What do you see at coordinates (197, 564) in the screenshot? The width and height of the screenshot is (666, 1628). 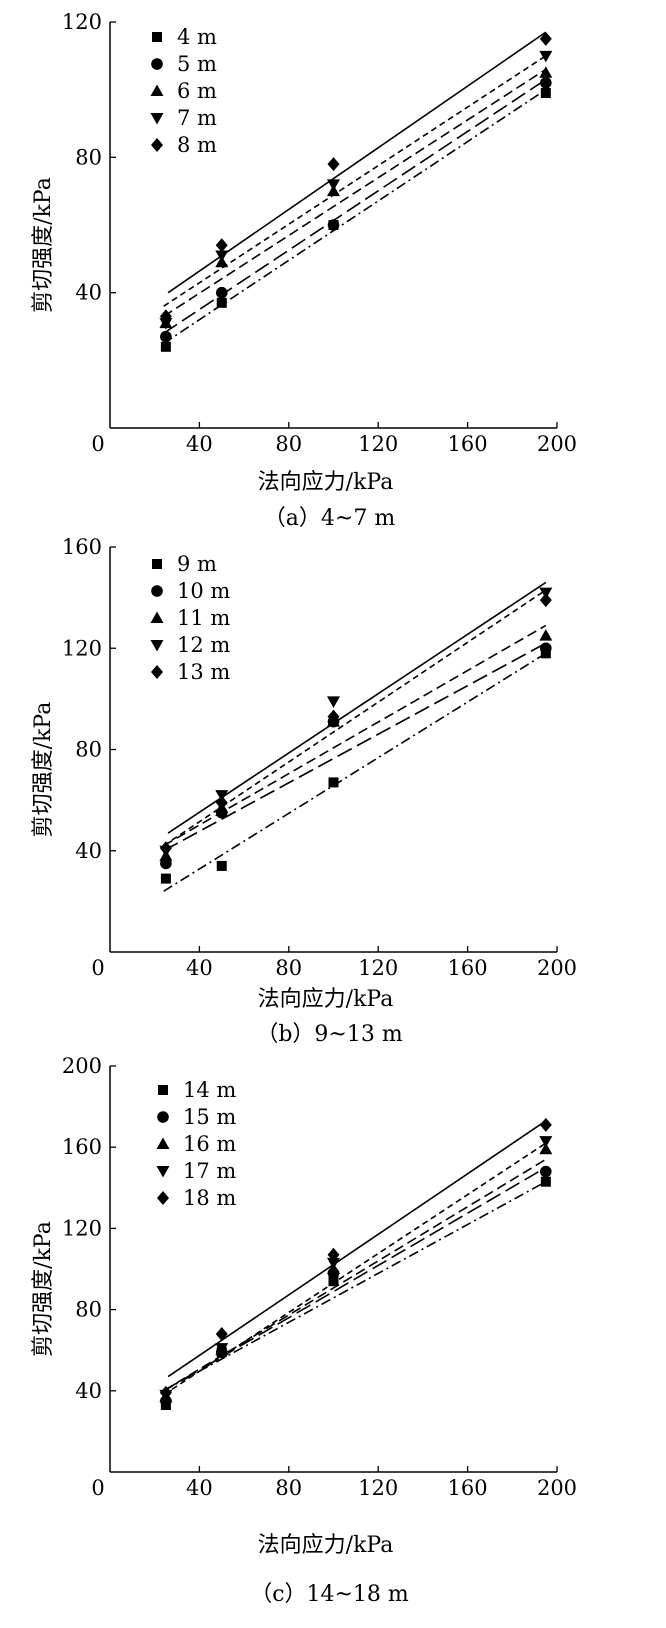 I see `legend-label: 9 m` at bounding box center [197, 564].